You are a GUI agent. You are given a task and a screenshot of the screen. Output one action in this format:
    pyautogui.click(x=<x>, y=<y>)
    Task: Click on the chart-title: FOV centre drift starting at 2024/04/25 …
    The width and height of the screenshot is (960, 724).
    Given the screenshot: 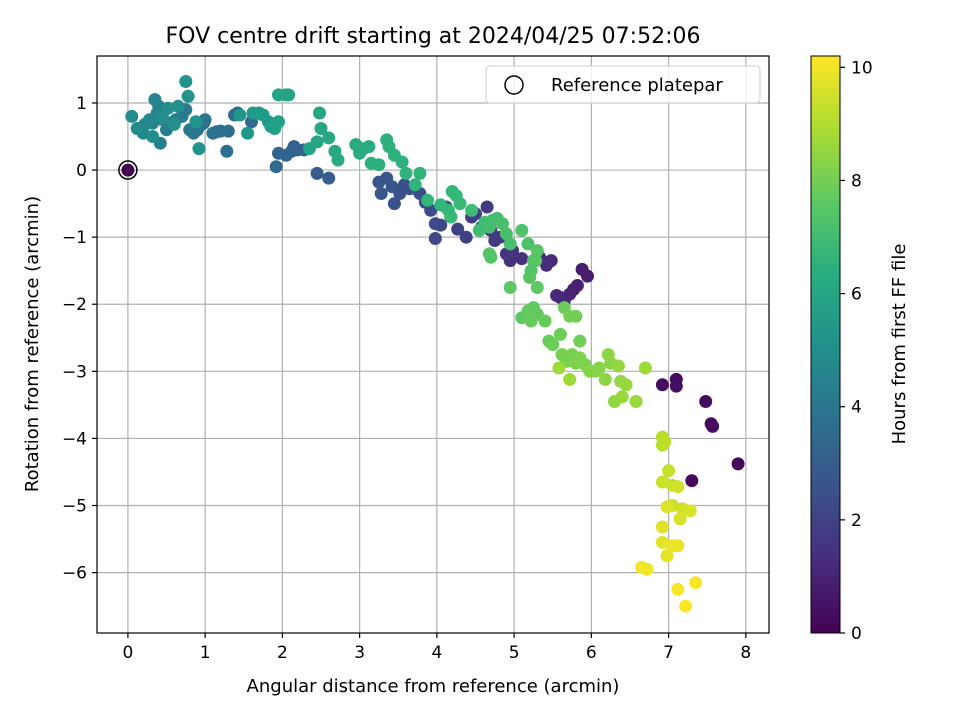 What is the action you would take?
    pyautogui.click(x=433, y=36)
    